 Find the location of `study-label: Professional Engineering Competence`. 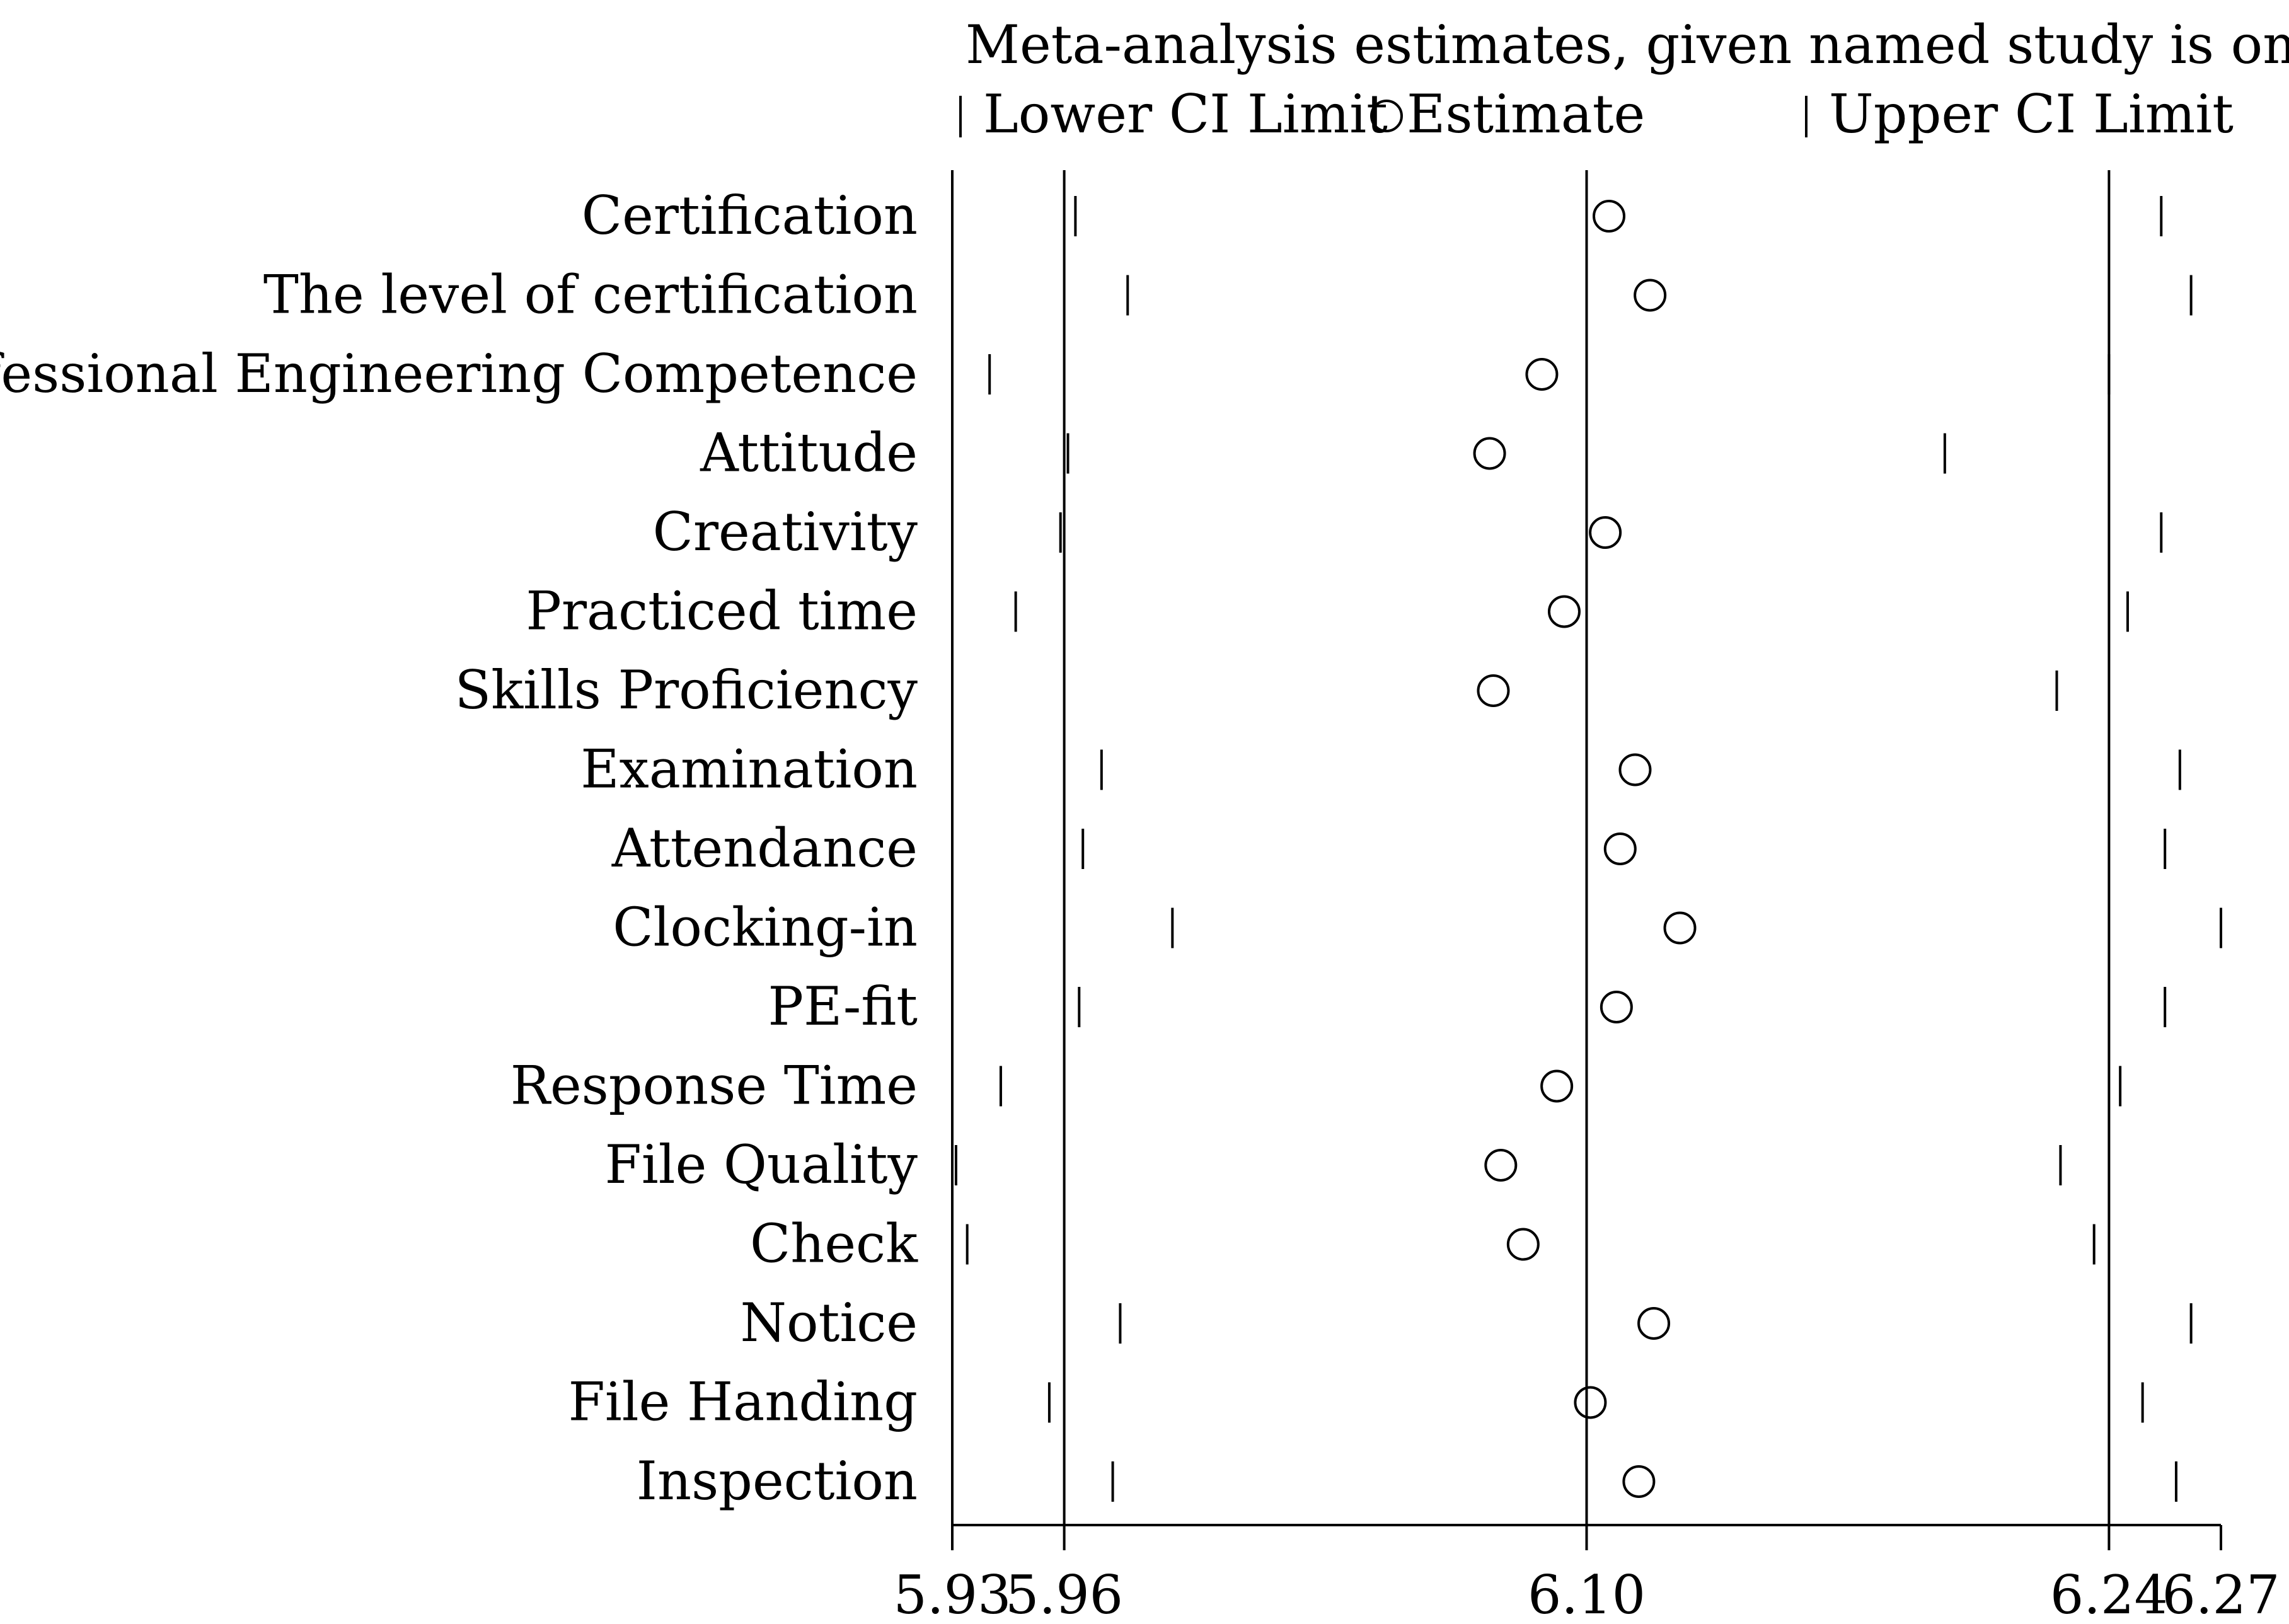

study-label: Professional Engineering Competence is located at coordinates (459, 374).